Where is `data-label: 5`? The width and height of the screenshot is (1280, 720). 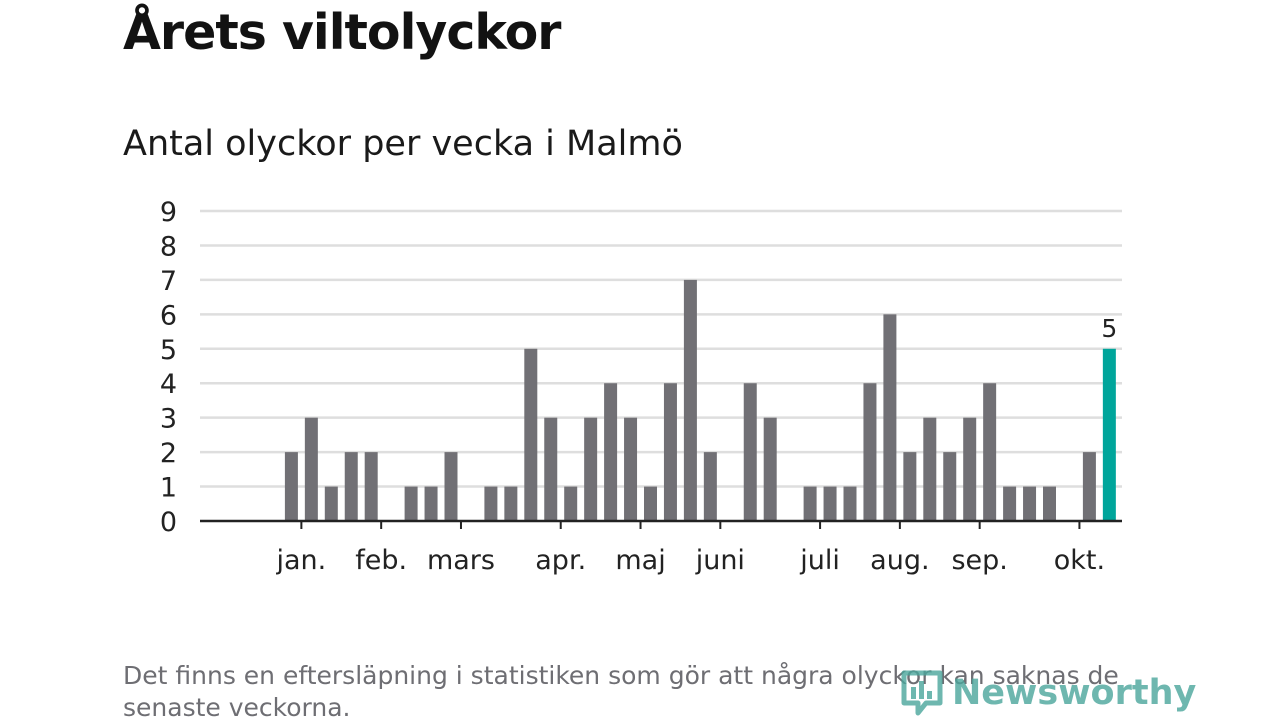 data-label: 5 is located at coordinates (1109, 328).